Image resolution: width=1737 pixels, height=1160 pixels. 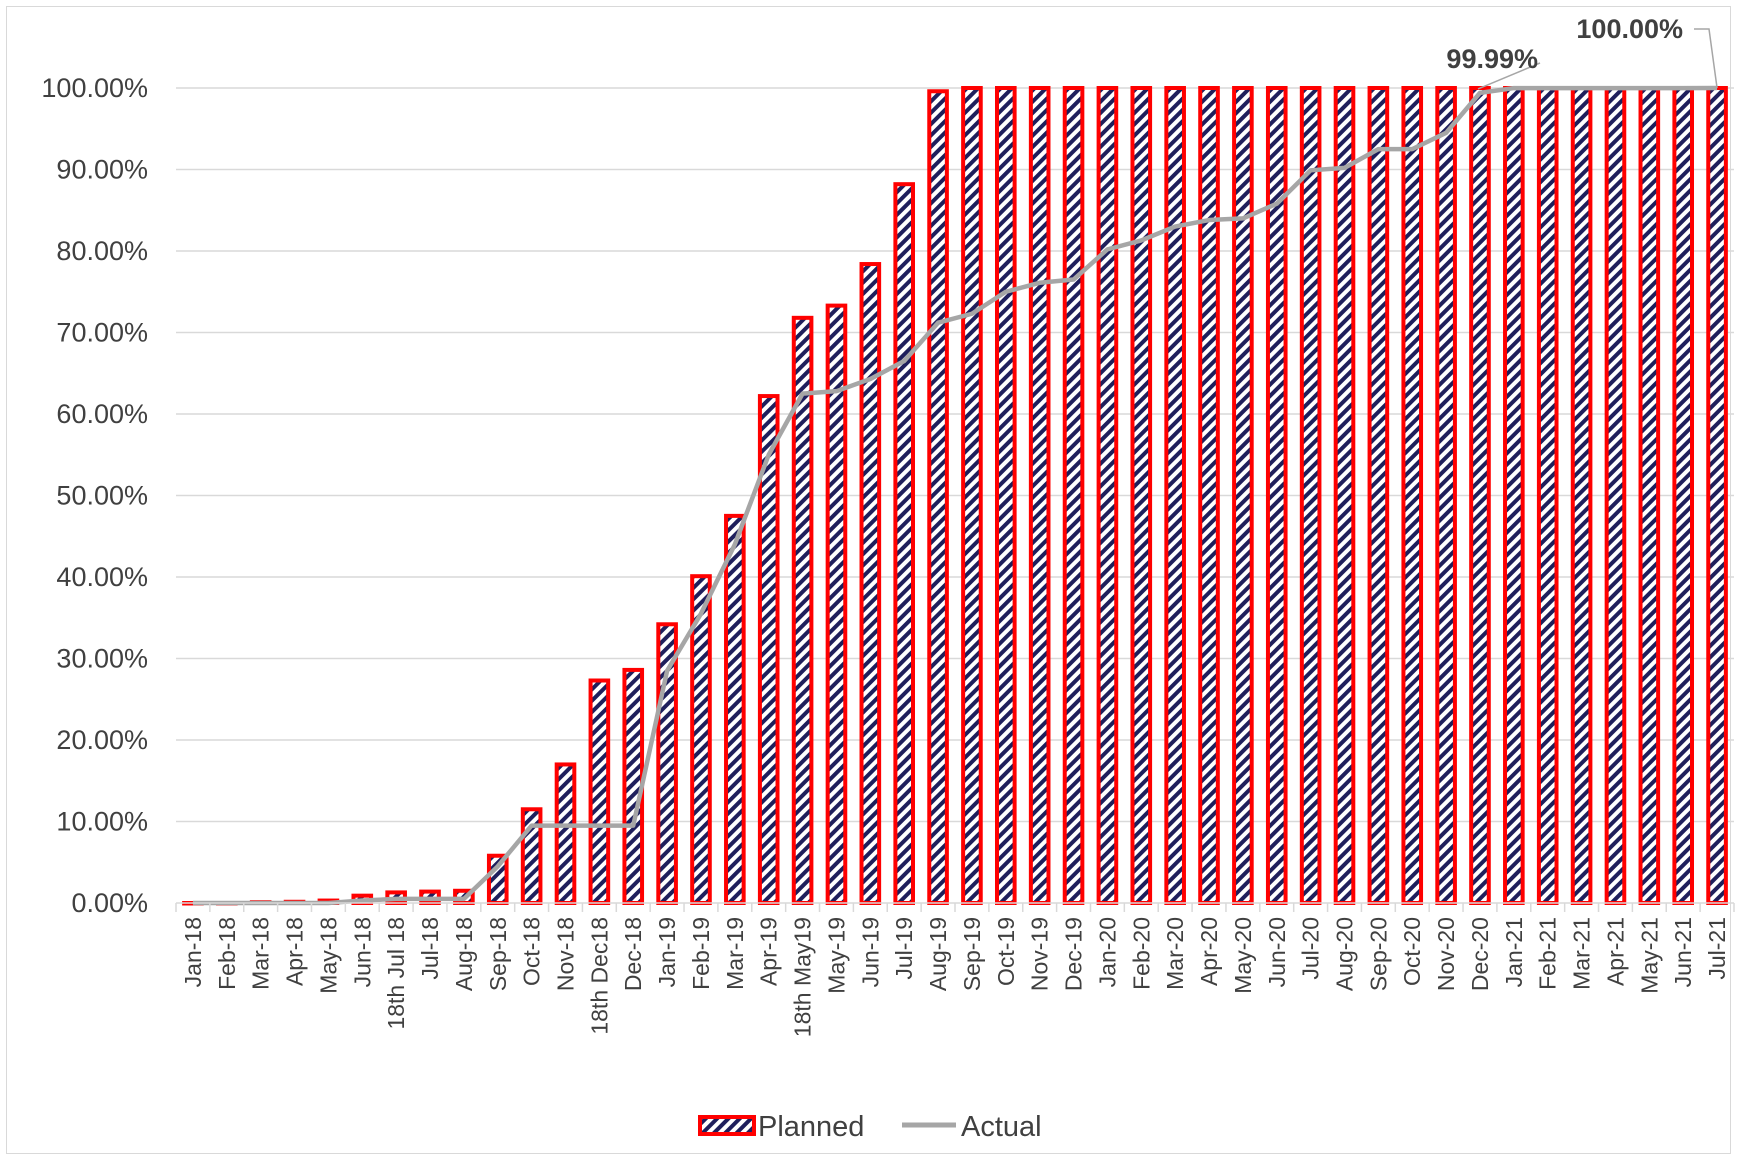 I want to click on x-tick-label: May-20, so click(x=1243, y=955).